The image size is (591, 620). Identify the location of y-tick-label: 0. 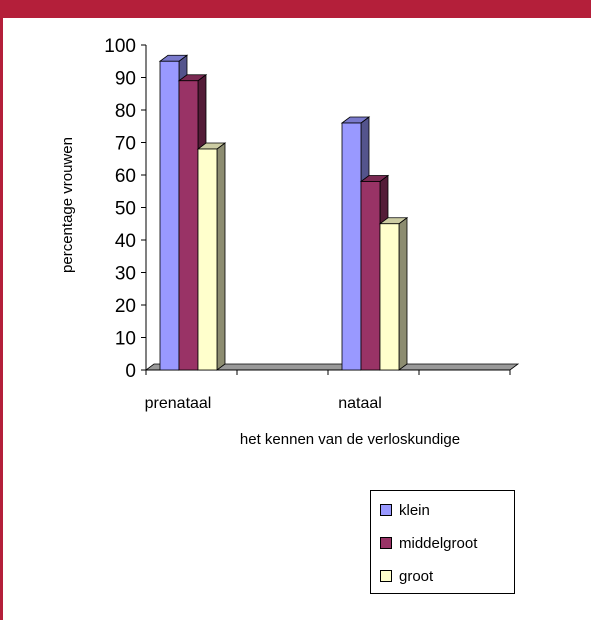
(130, 371).